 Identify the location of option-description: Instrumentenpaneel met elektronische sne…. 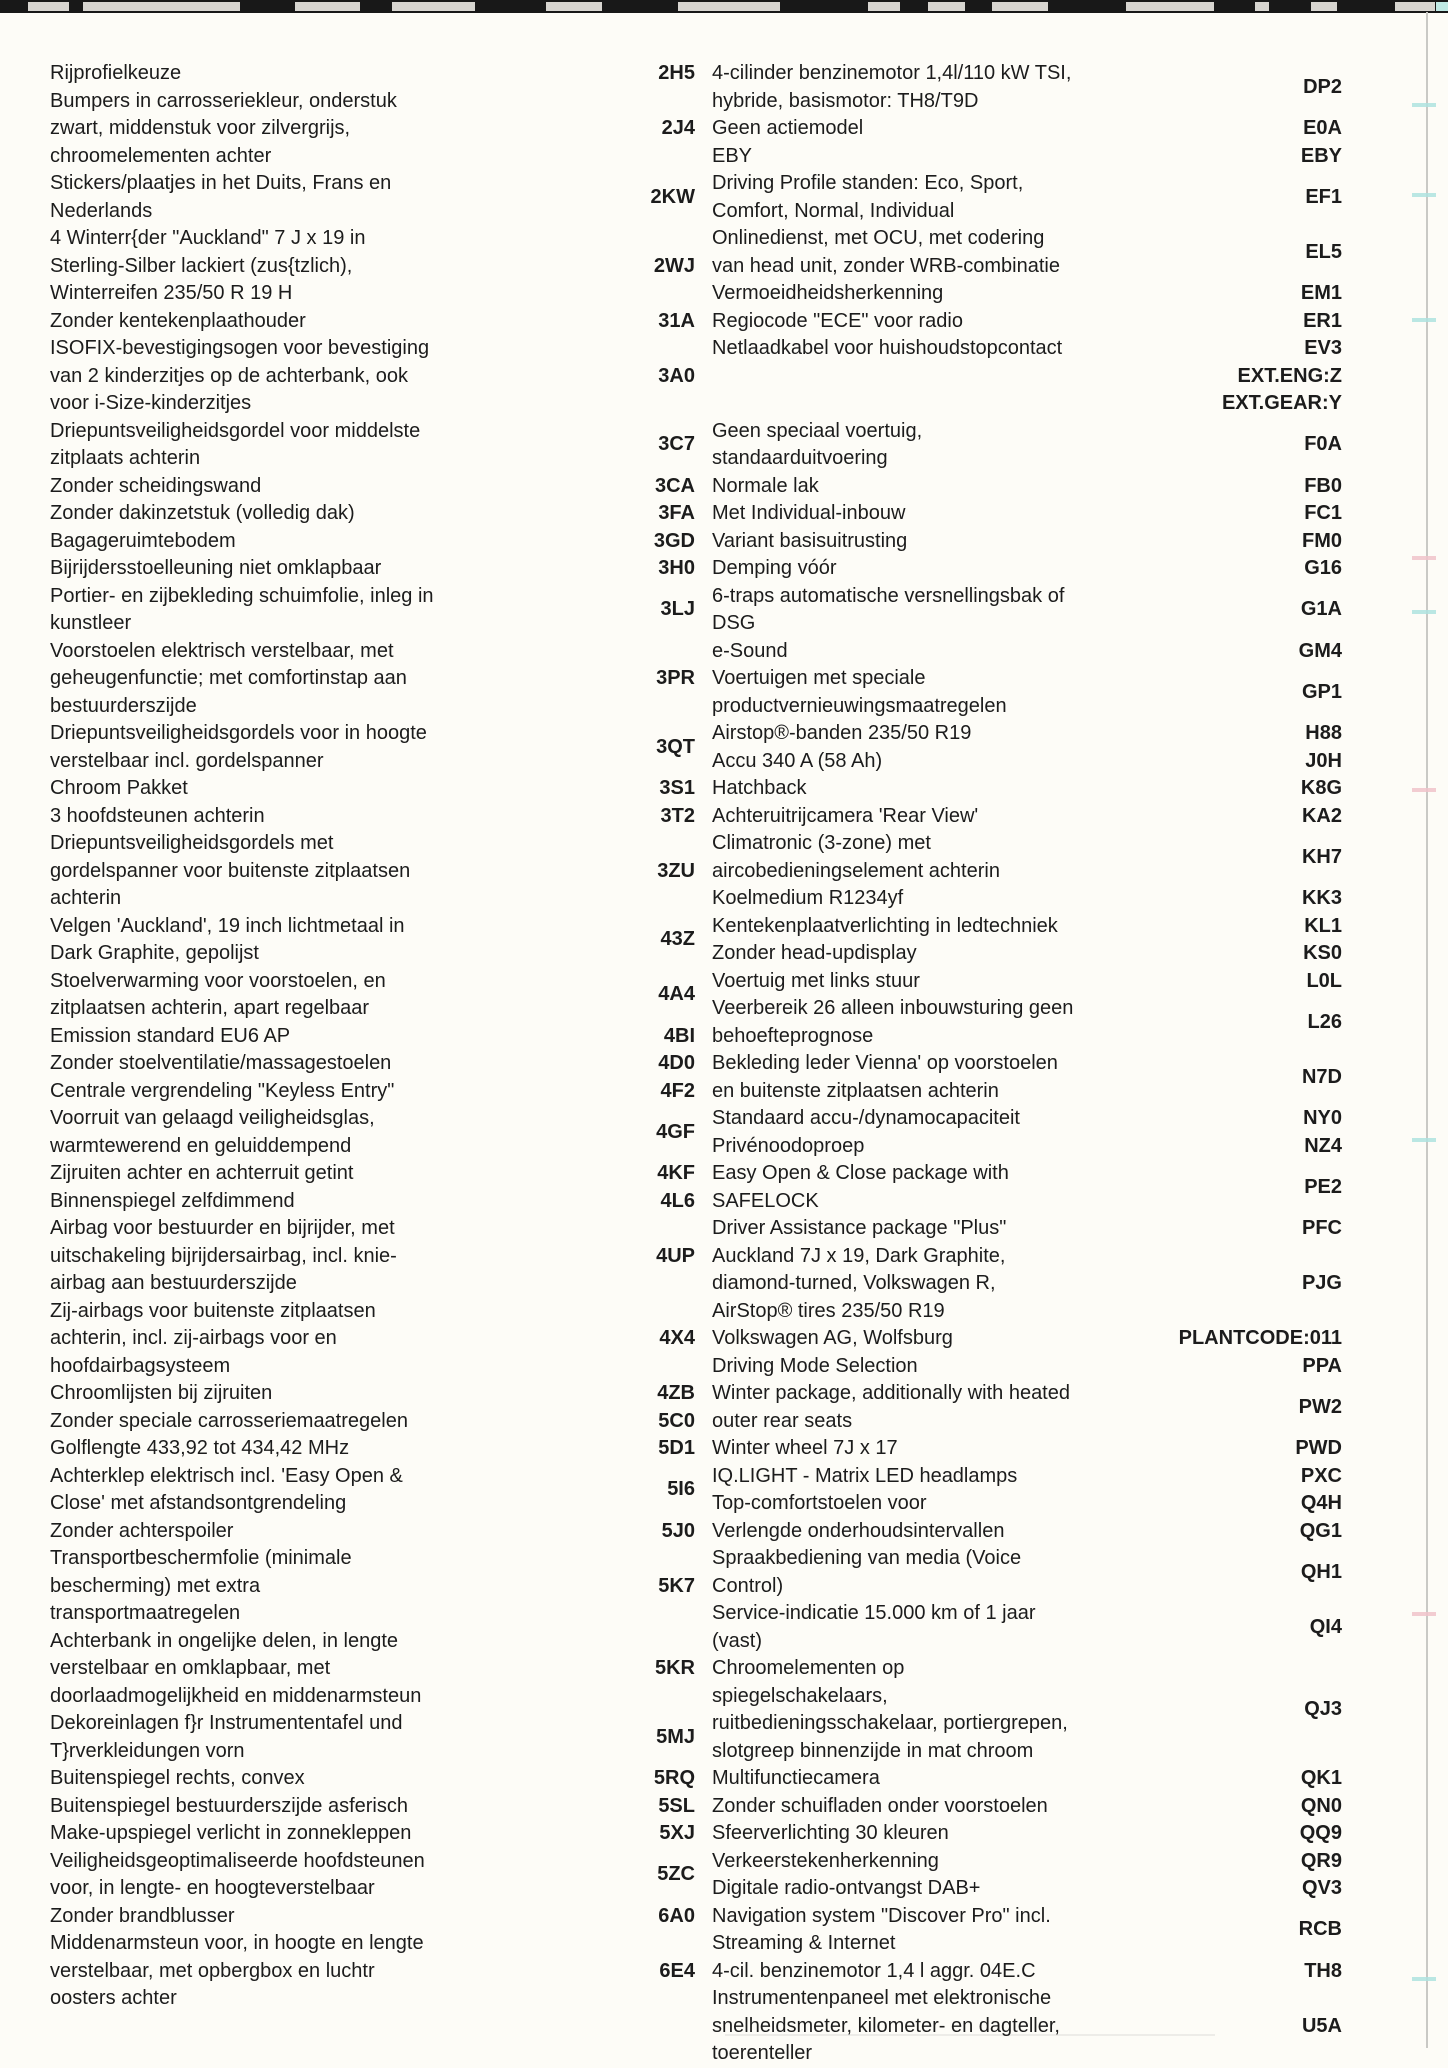
(886, 2025).